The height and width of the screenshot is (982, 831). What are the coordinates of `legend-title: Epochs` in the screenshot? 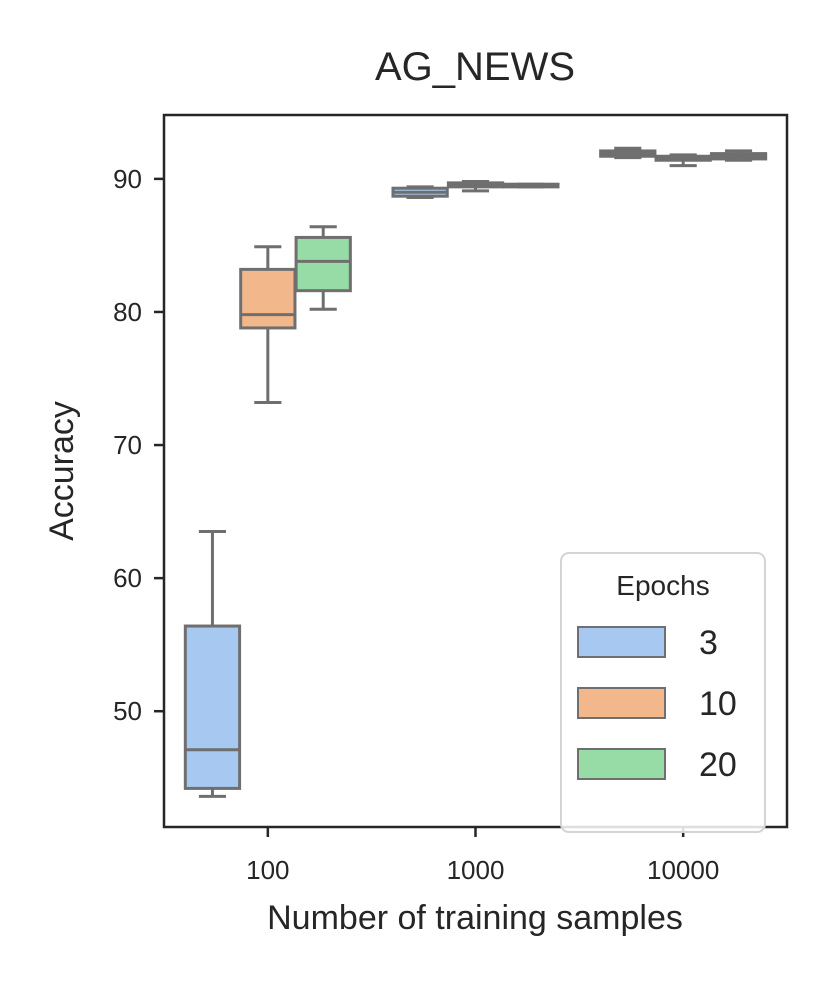 It's located at (662, 585).